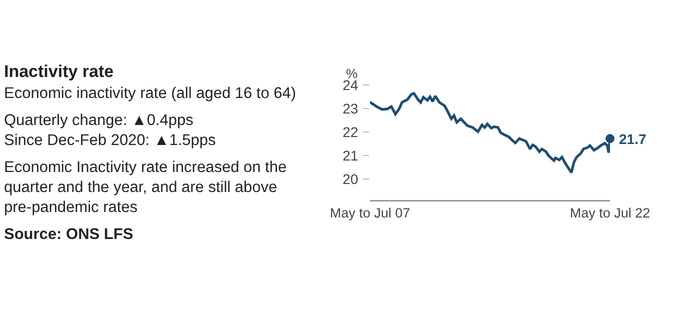 The image size is (692, 316). Describe the element at coordinates (632, 139) in the screenshot. I see `data-label: 21.7` at that location.